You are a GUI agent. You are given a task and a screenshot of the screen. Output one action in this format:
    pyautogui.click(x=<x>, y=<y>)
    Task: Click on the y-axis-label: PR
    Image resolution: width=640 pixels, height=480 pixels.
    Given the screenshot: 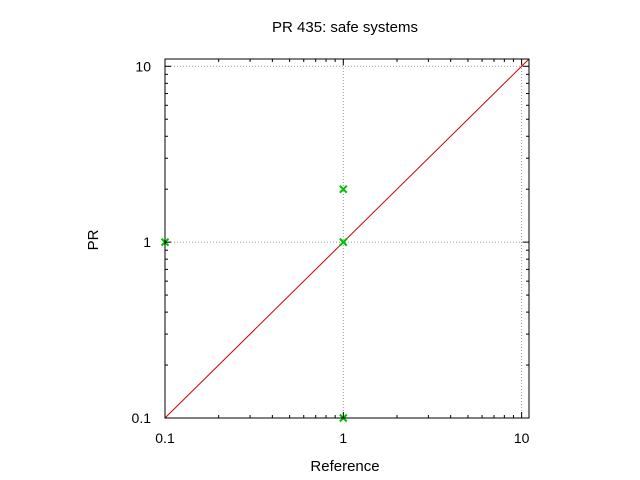 What is the action you would take?
    pyautogui.click(x=93, y=239)
    